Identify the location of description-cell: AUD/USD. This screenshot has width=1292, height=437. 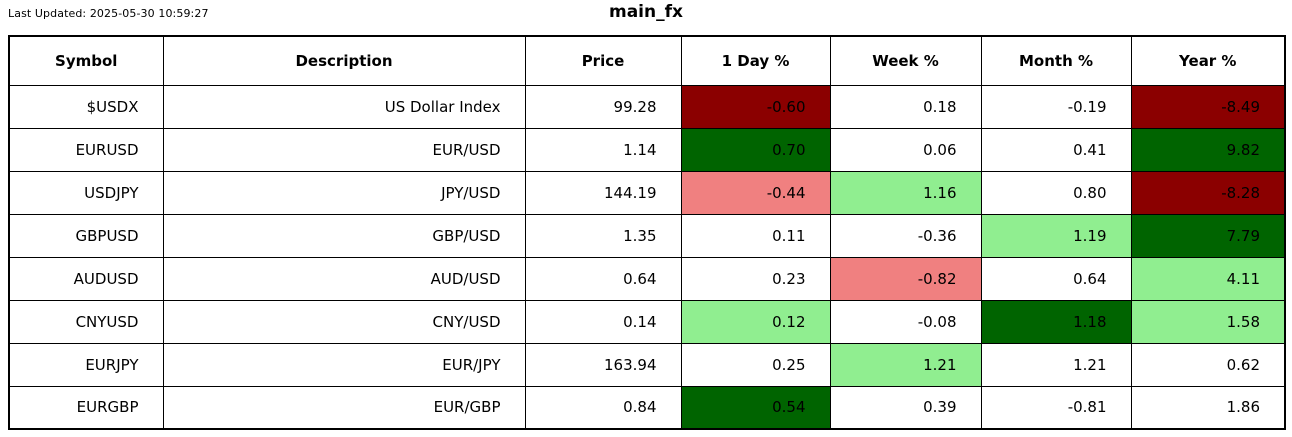
(344, 278).